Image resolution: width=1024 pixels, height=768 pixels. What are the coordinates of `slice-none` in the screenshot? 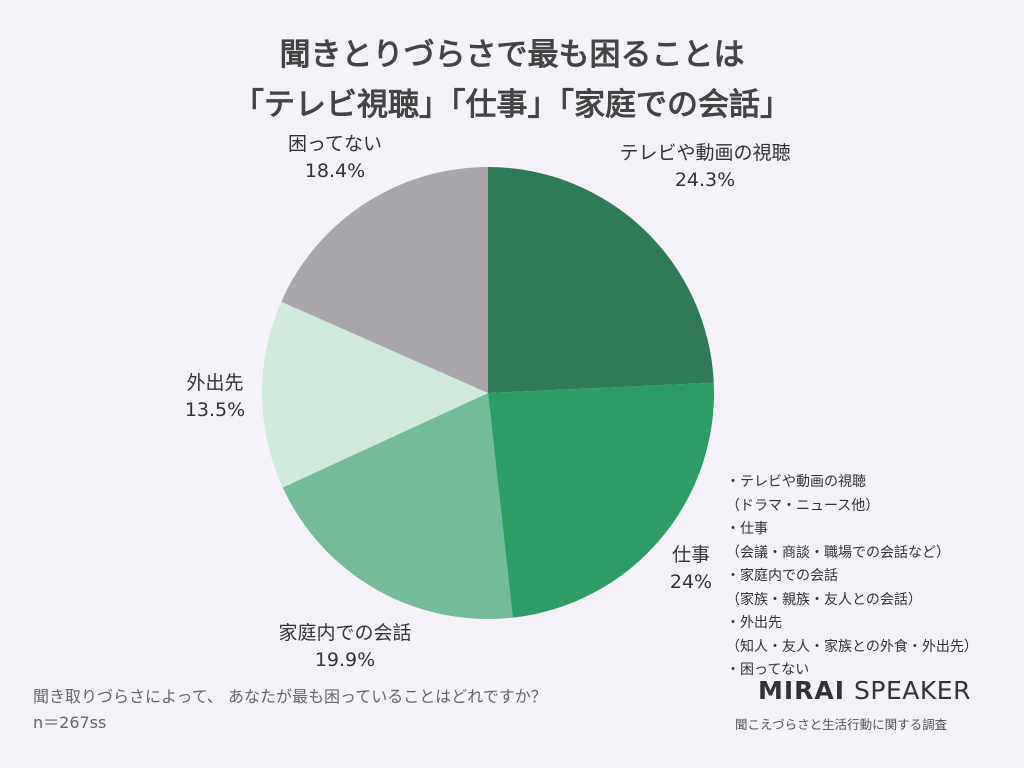 It's located at (384, 280).